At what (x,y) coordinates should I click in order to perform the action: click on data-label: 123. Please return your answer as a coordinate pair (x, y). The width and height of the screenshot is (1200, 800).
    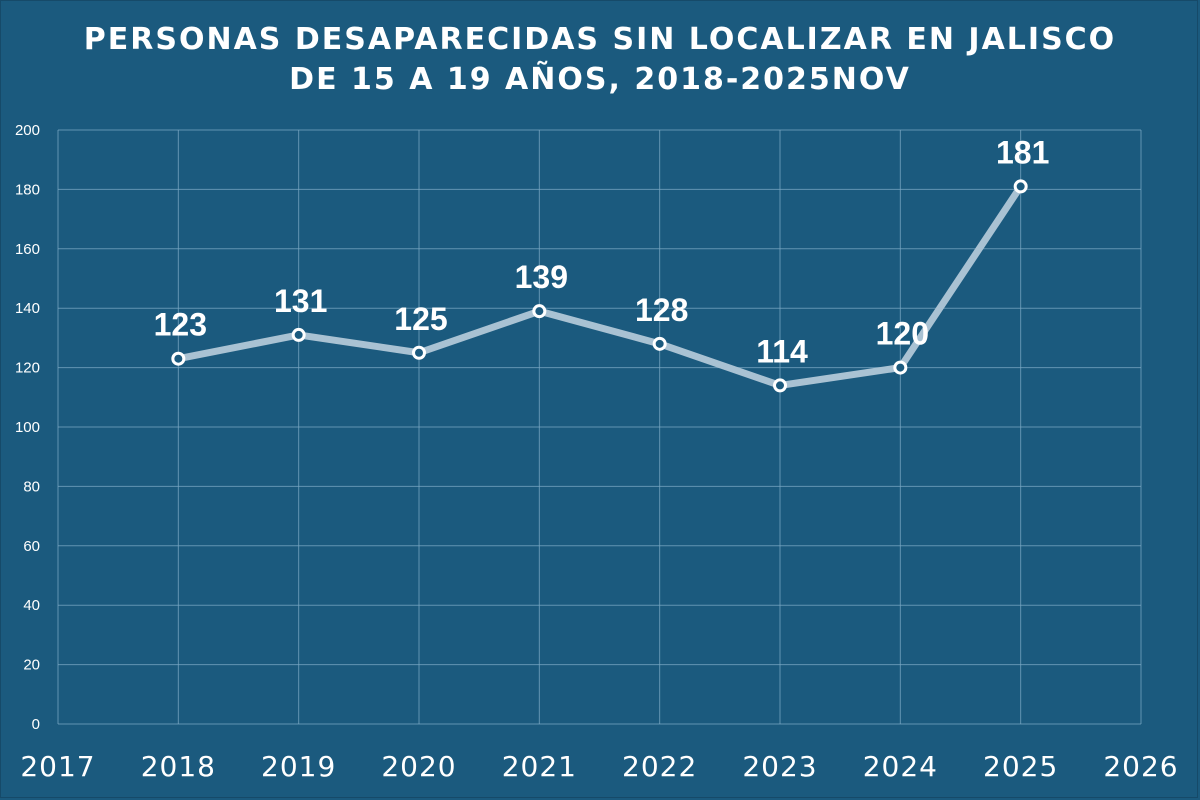
    Looking at the image, I should click on (180, 325).